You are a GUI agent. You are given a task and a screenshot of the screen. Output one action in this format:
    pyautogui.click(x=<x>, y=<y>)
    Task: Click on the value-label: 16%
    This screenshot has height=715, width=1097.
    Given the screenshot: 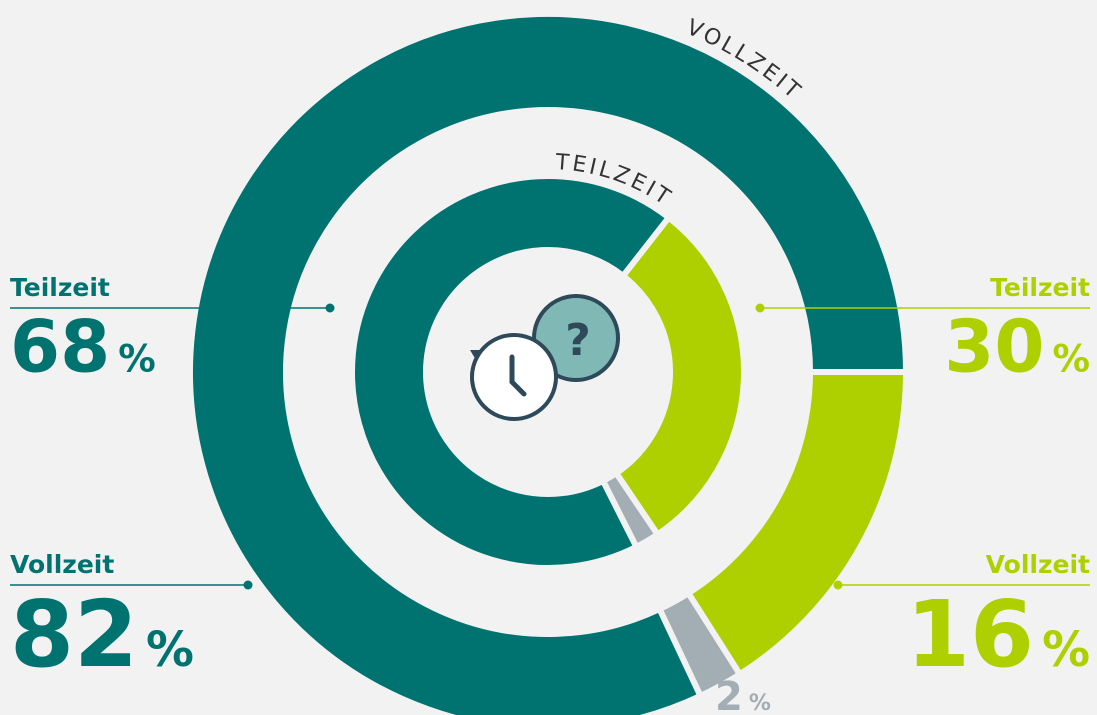 What is the action you would take?
    pyautogui.click(x=998, y=634)
    